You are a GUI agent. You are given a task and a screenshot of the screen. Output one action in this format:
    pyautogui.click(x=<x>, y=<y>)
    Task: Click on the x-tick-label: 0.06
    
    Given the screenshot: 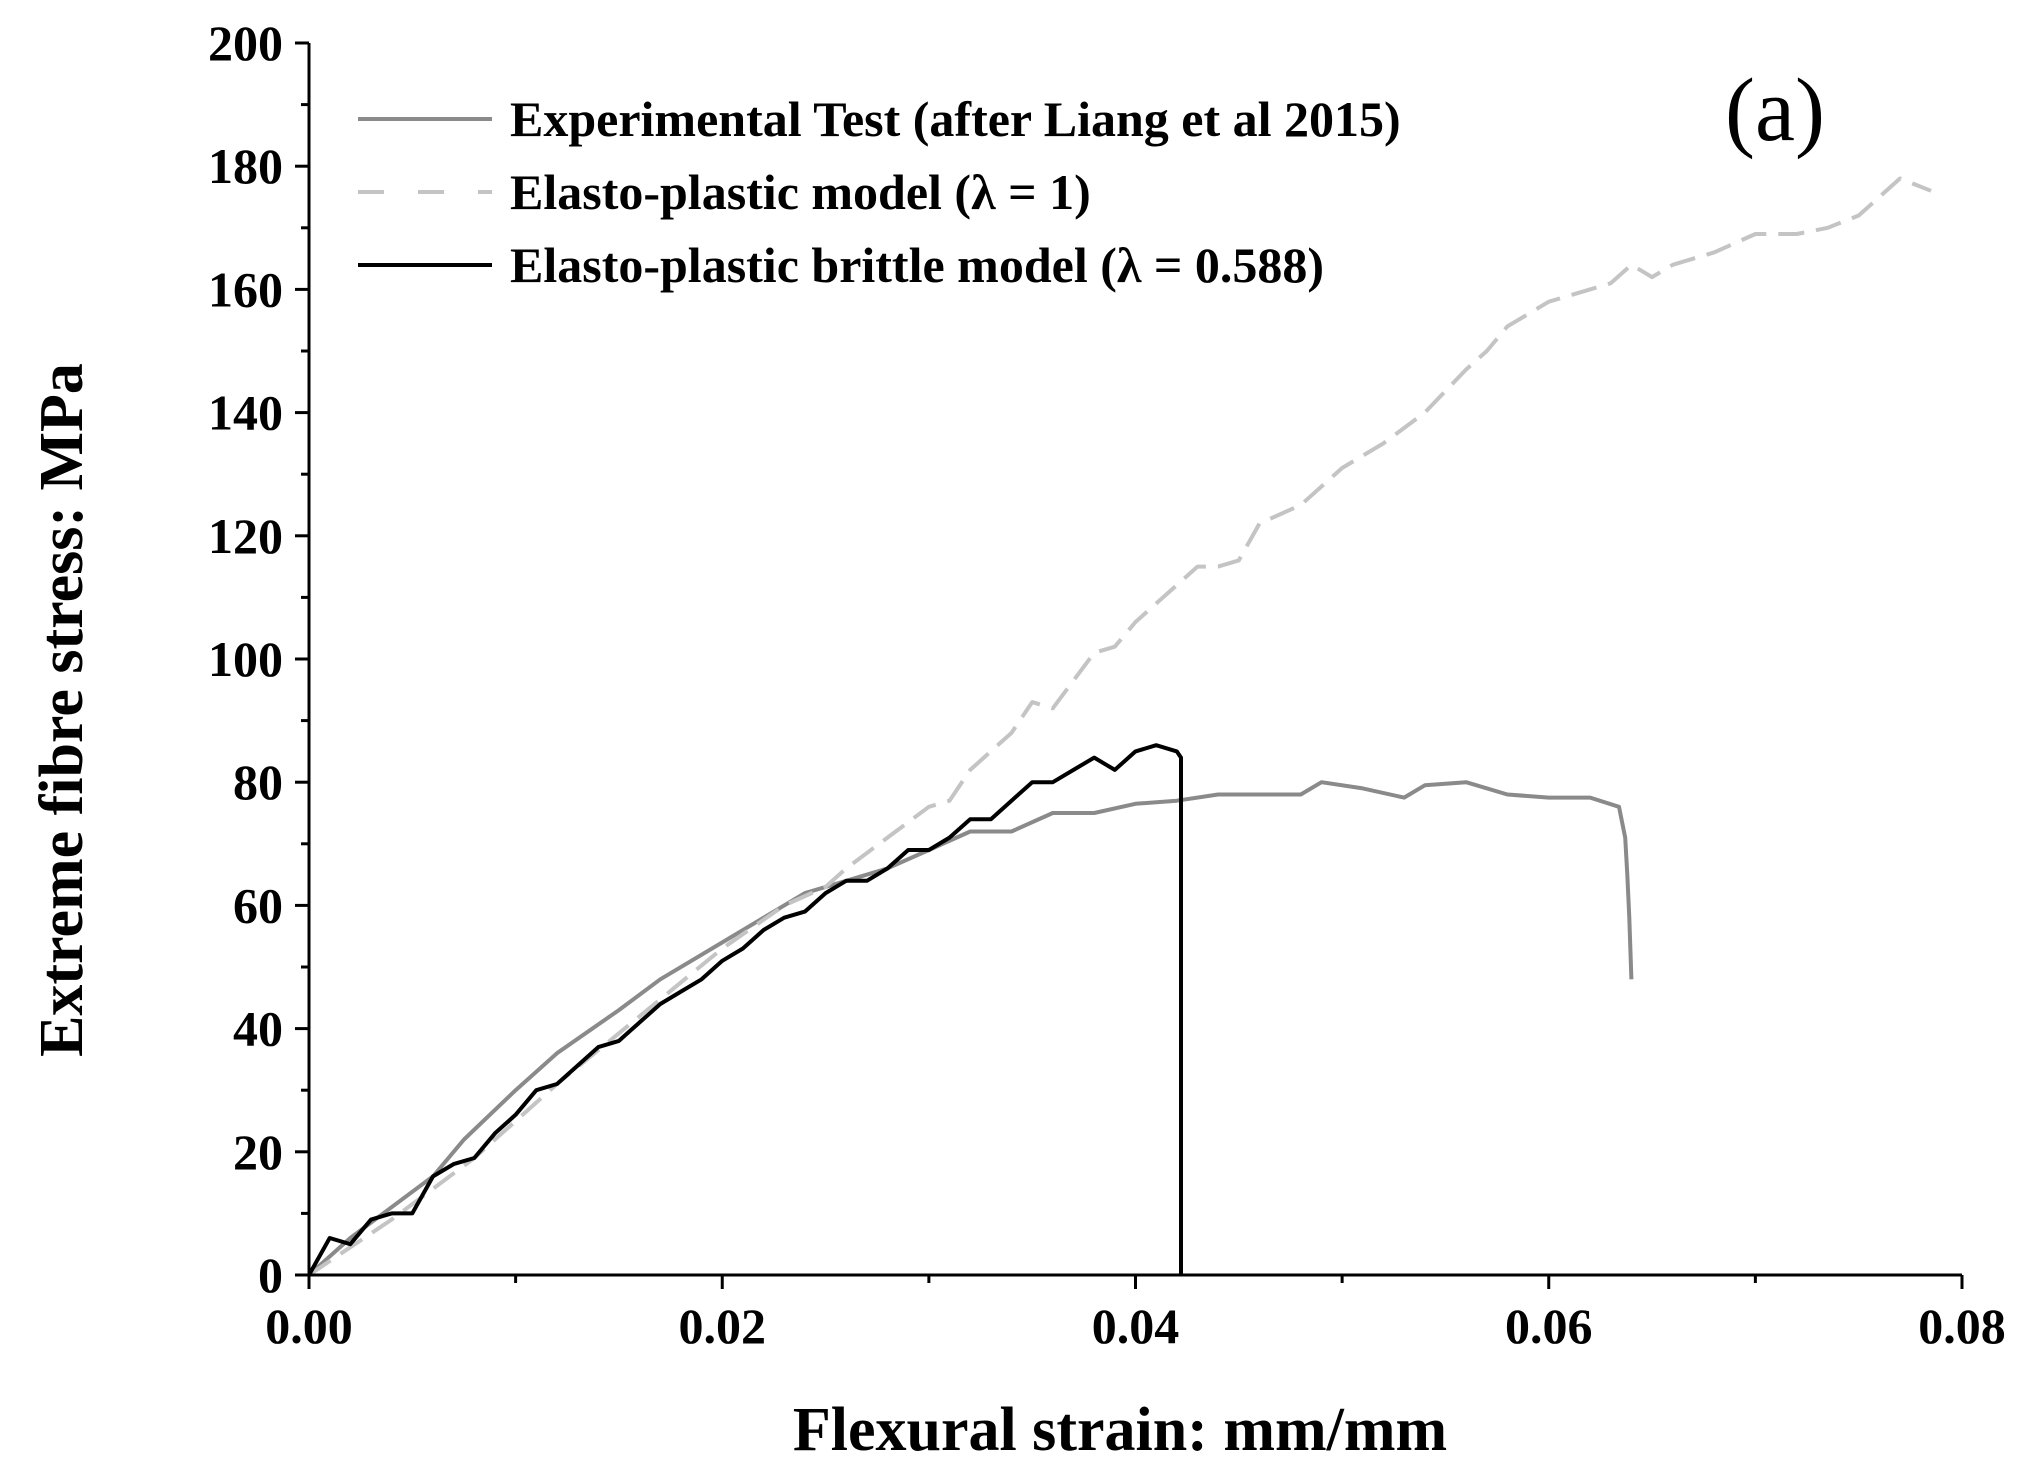 What is the action you would take?
    pyautogui.click(x=1549, y=1326)
    